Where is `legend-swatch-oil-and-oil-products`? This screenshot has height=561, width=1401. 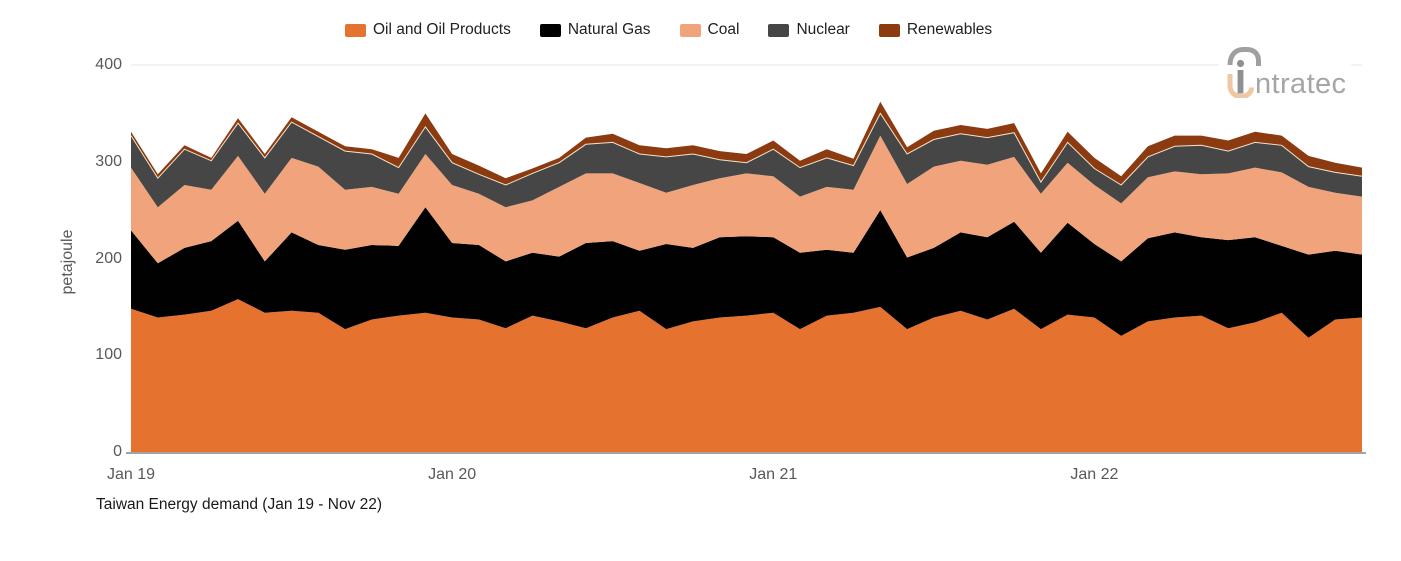
legend-swatch-oil-and-oil-products is located at coordinates (355, 30).